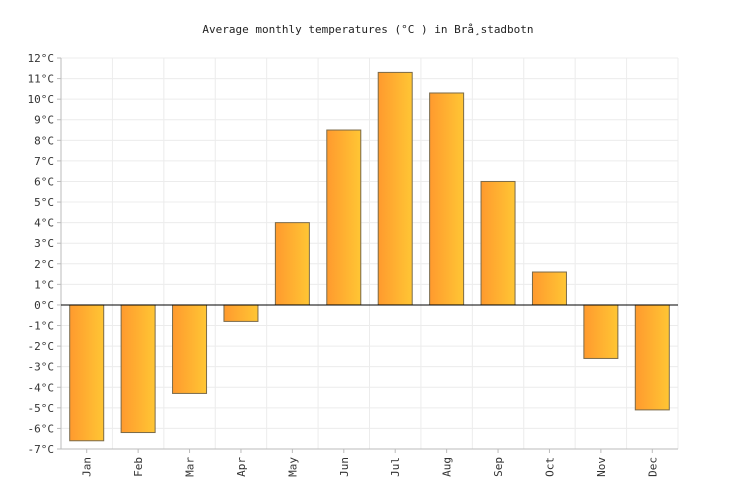 Image resolution: width=736 pixels, height=500 pixels. Describe the element at coordinates (41, 367) in the screenshot. I see `y-tick-label: -3°C` at that location.